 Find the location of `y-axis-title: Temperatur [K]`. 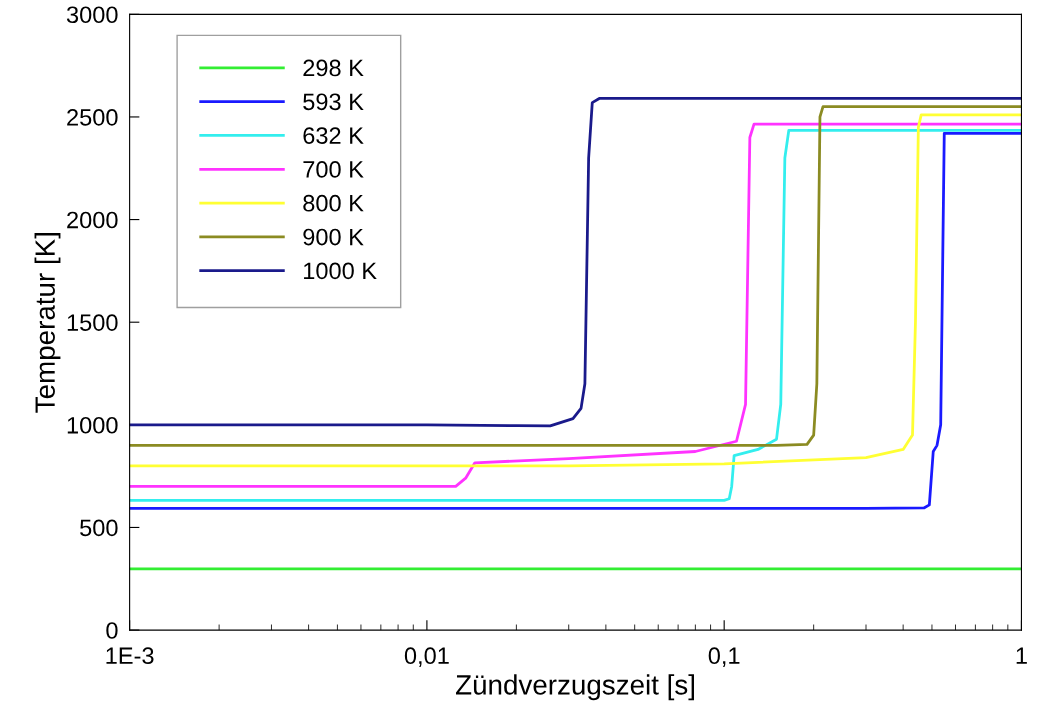

y-axis-title: Temperatur [K] is located at coordinates (47, 323).